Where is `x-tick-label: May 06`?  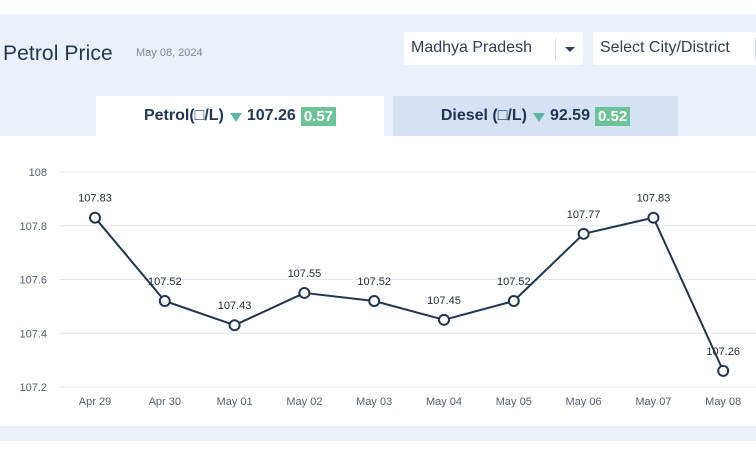 x-tick-label: May 06 is located at coordinates (584, 402).